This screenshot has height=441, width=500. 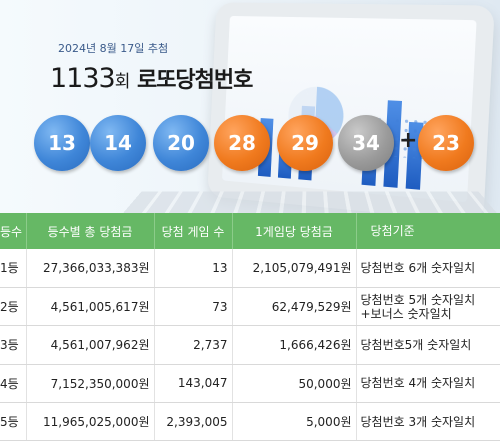 I want to click on per-game-prize-cell: 5,000원, so click(x=294, y=422).